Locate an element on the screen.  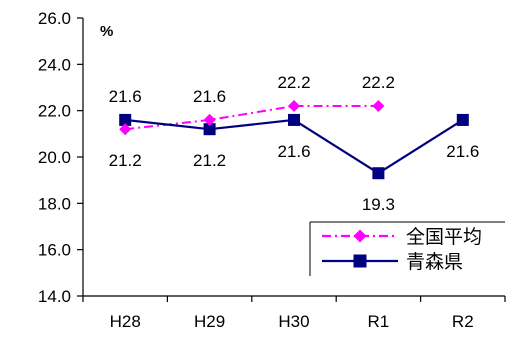
legend-label-1: 青森県 is located at coordinates (434, 262).